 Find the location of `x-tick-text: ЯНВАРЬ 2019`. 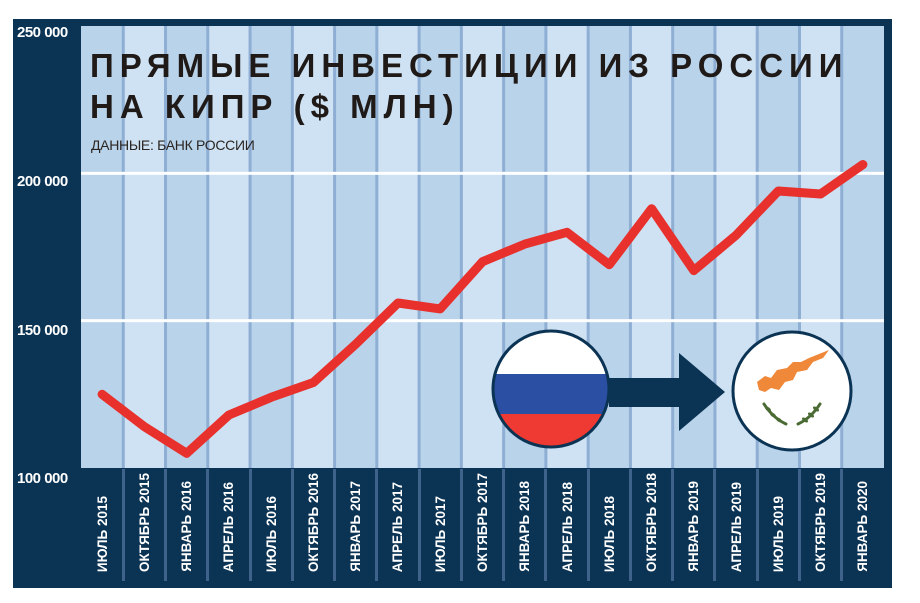

x-tick-text: ЯНВАРЬ 2019 is located at coordinates (694, 526).